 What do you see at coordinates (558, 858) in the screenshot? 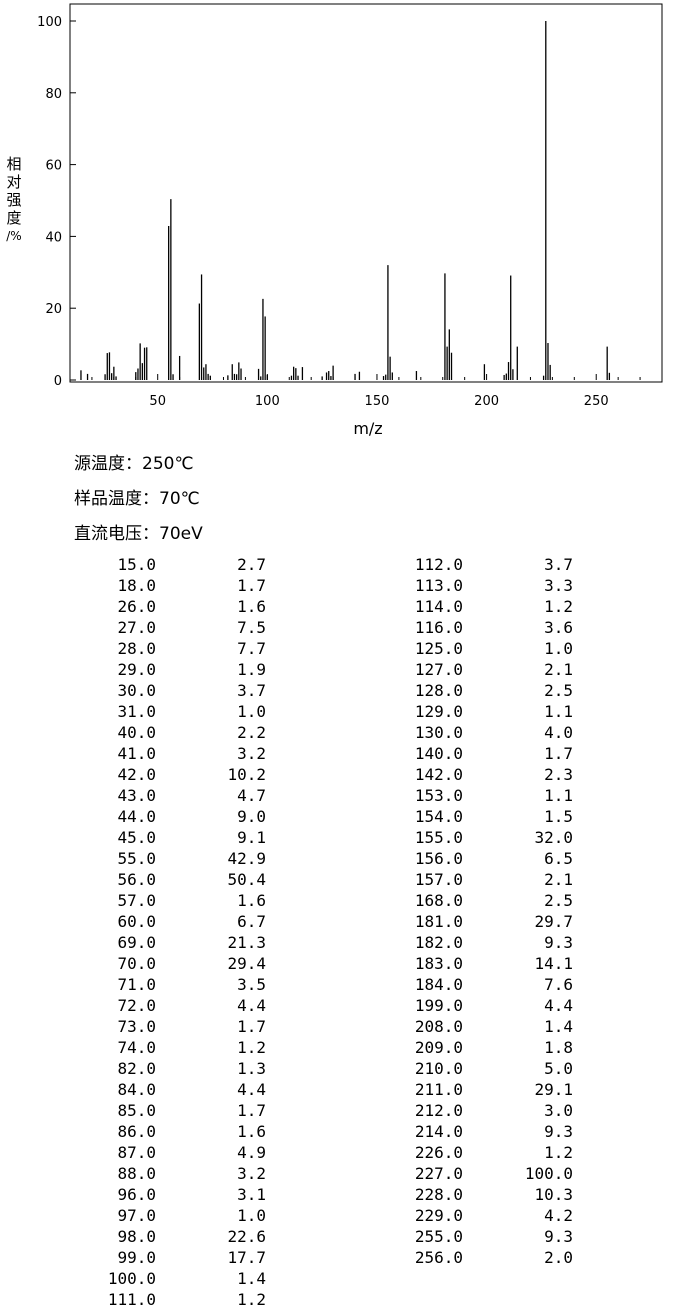
I see `intensity-value: 6.5` at bounding box center [558, 858].